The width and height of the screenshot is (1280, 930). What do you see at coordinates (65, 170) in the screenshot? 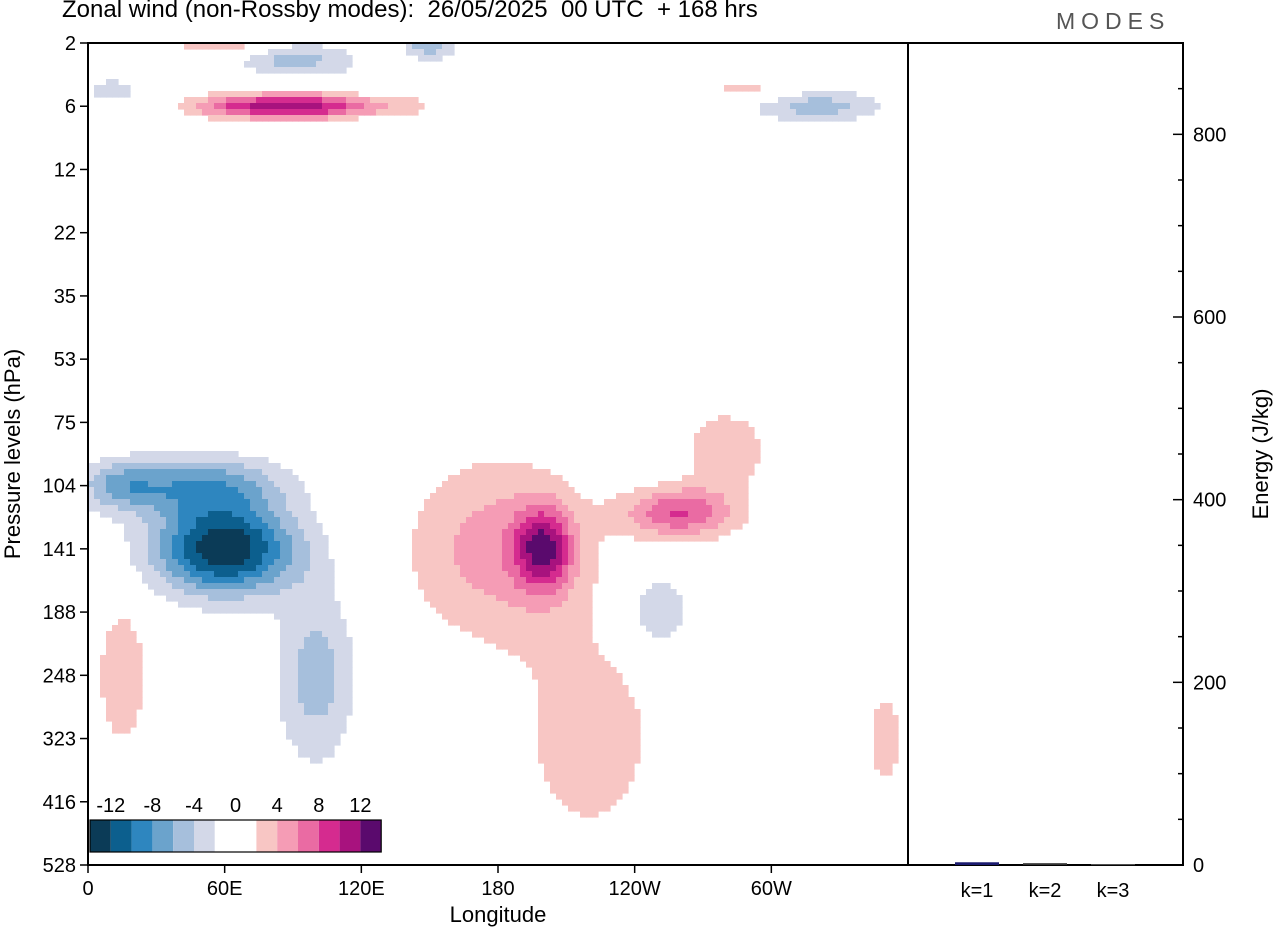
I see `y-tick-label: 12` at bounding box center [65, 170].